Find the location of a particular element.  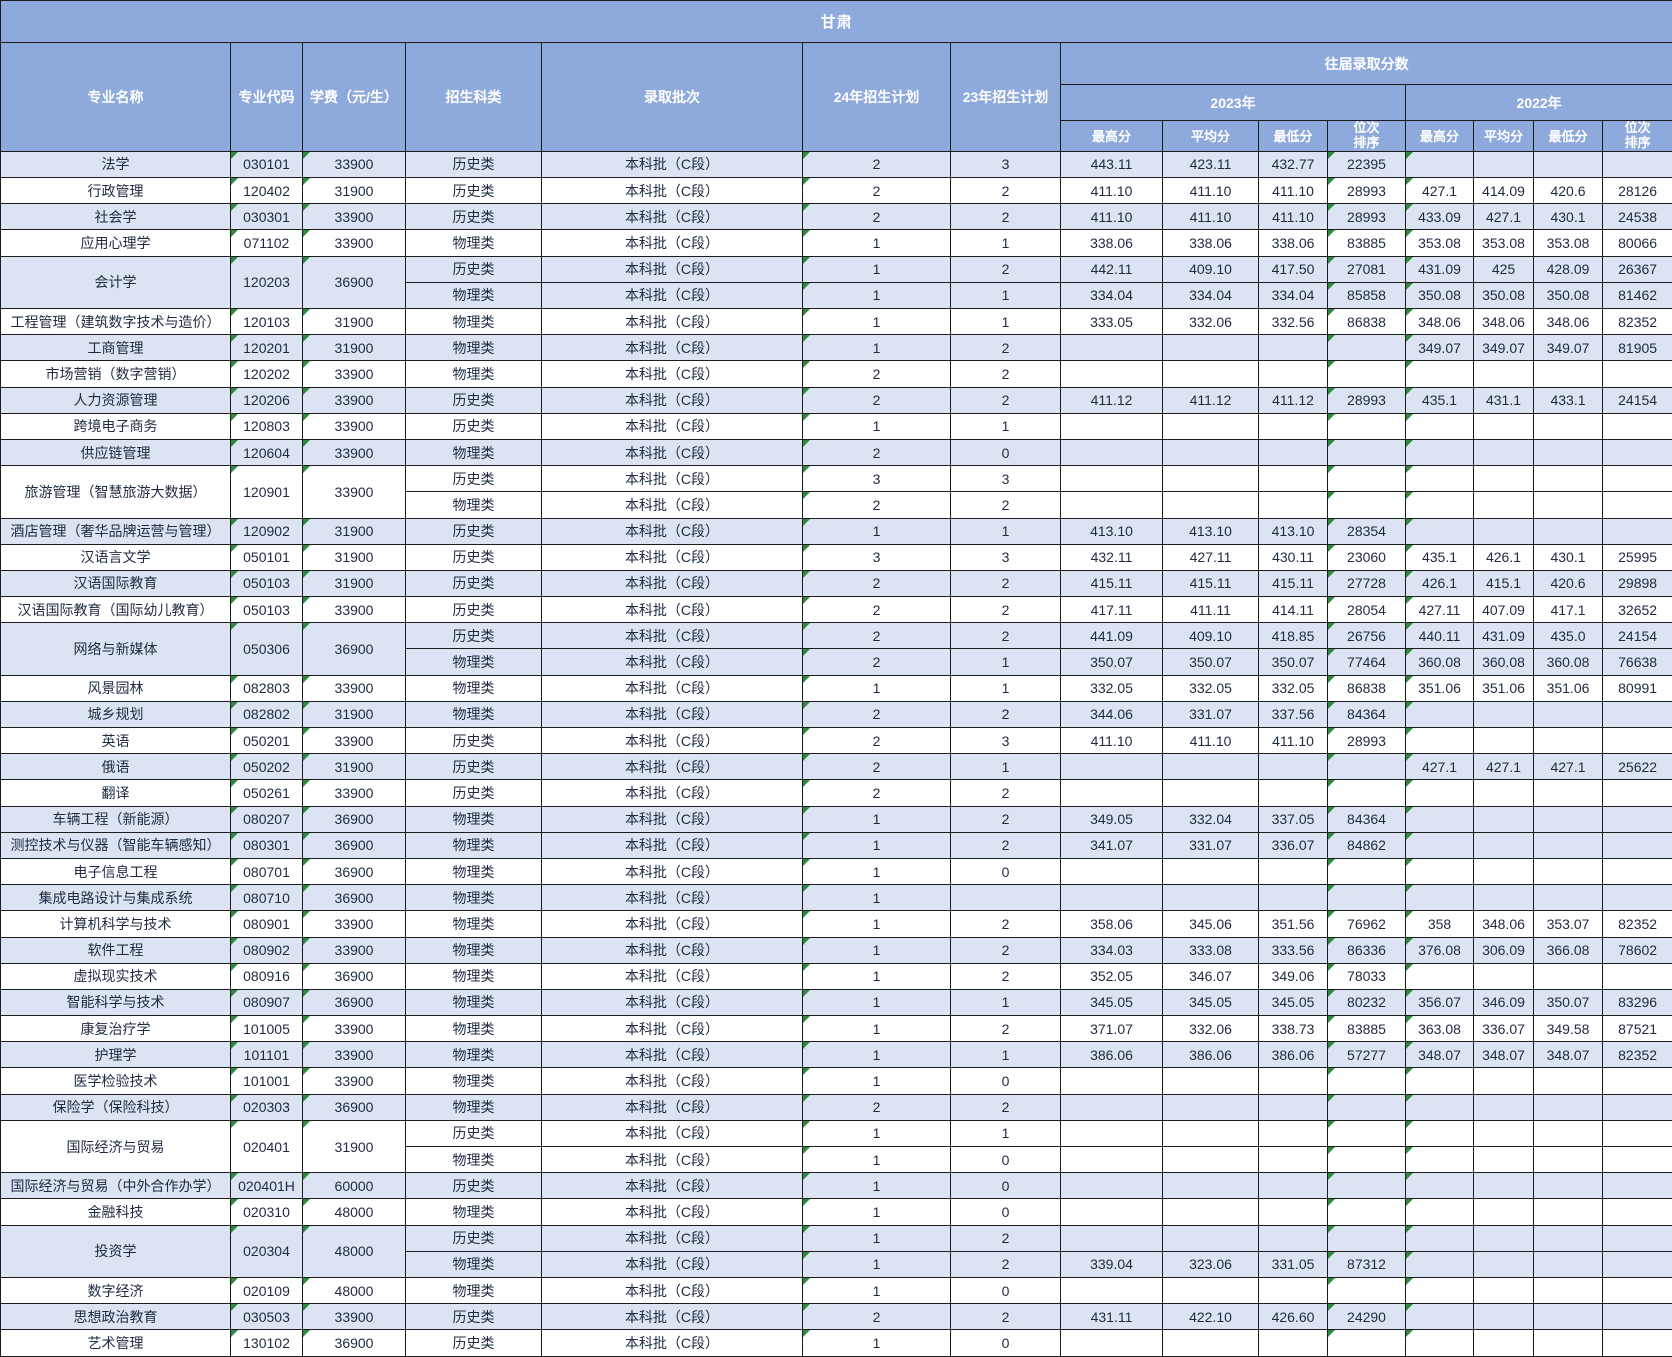

score-cell-min-2023: 336.07 is located at coordinates (1293, 845).